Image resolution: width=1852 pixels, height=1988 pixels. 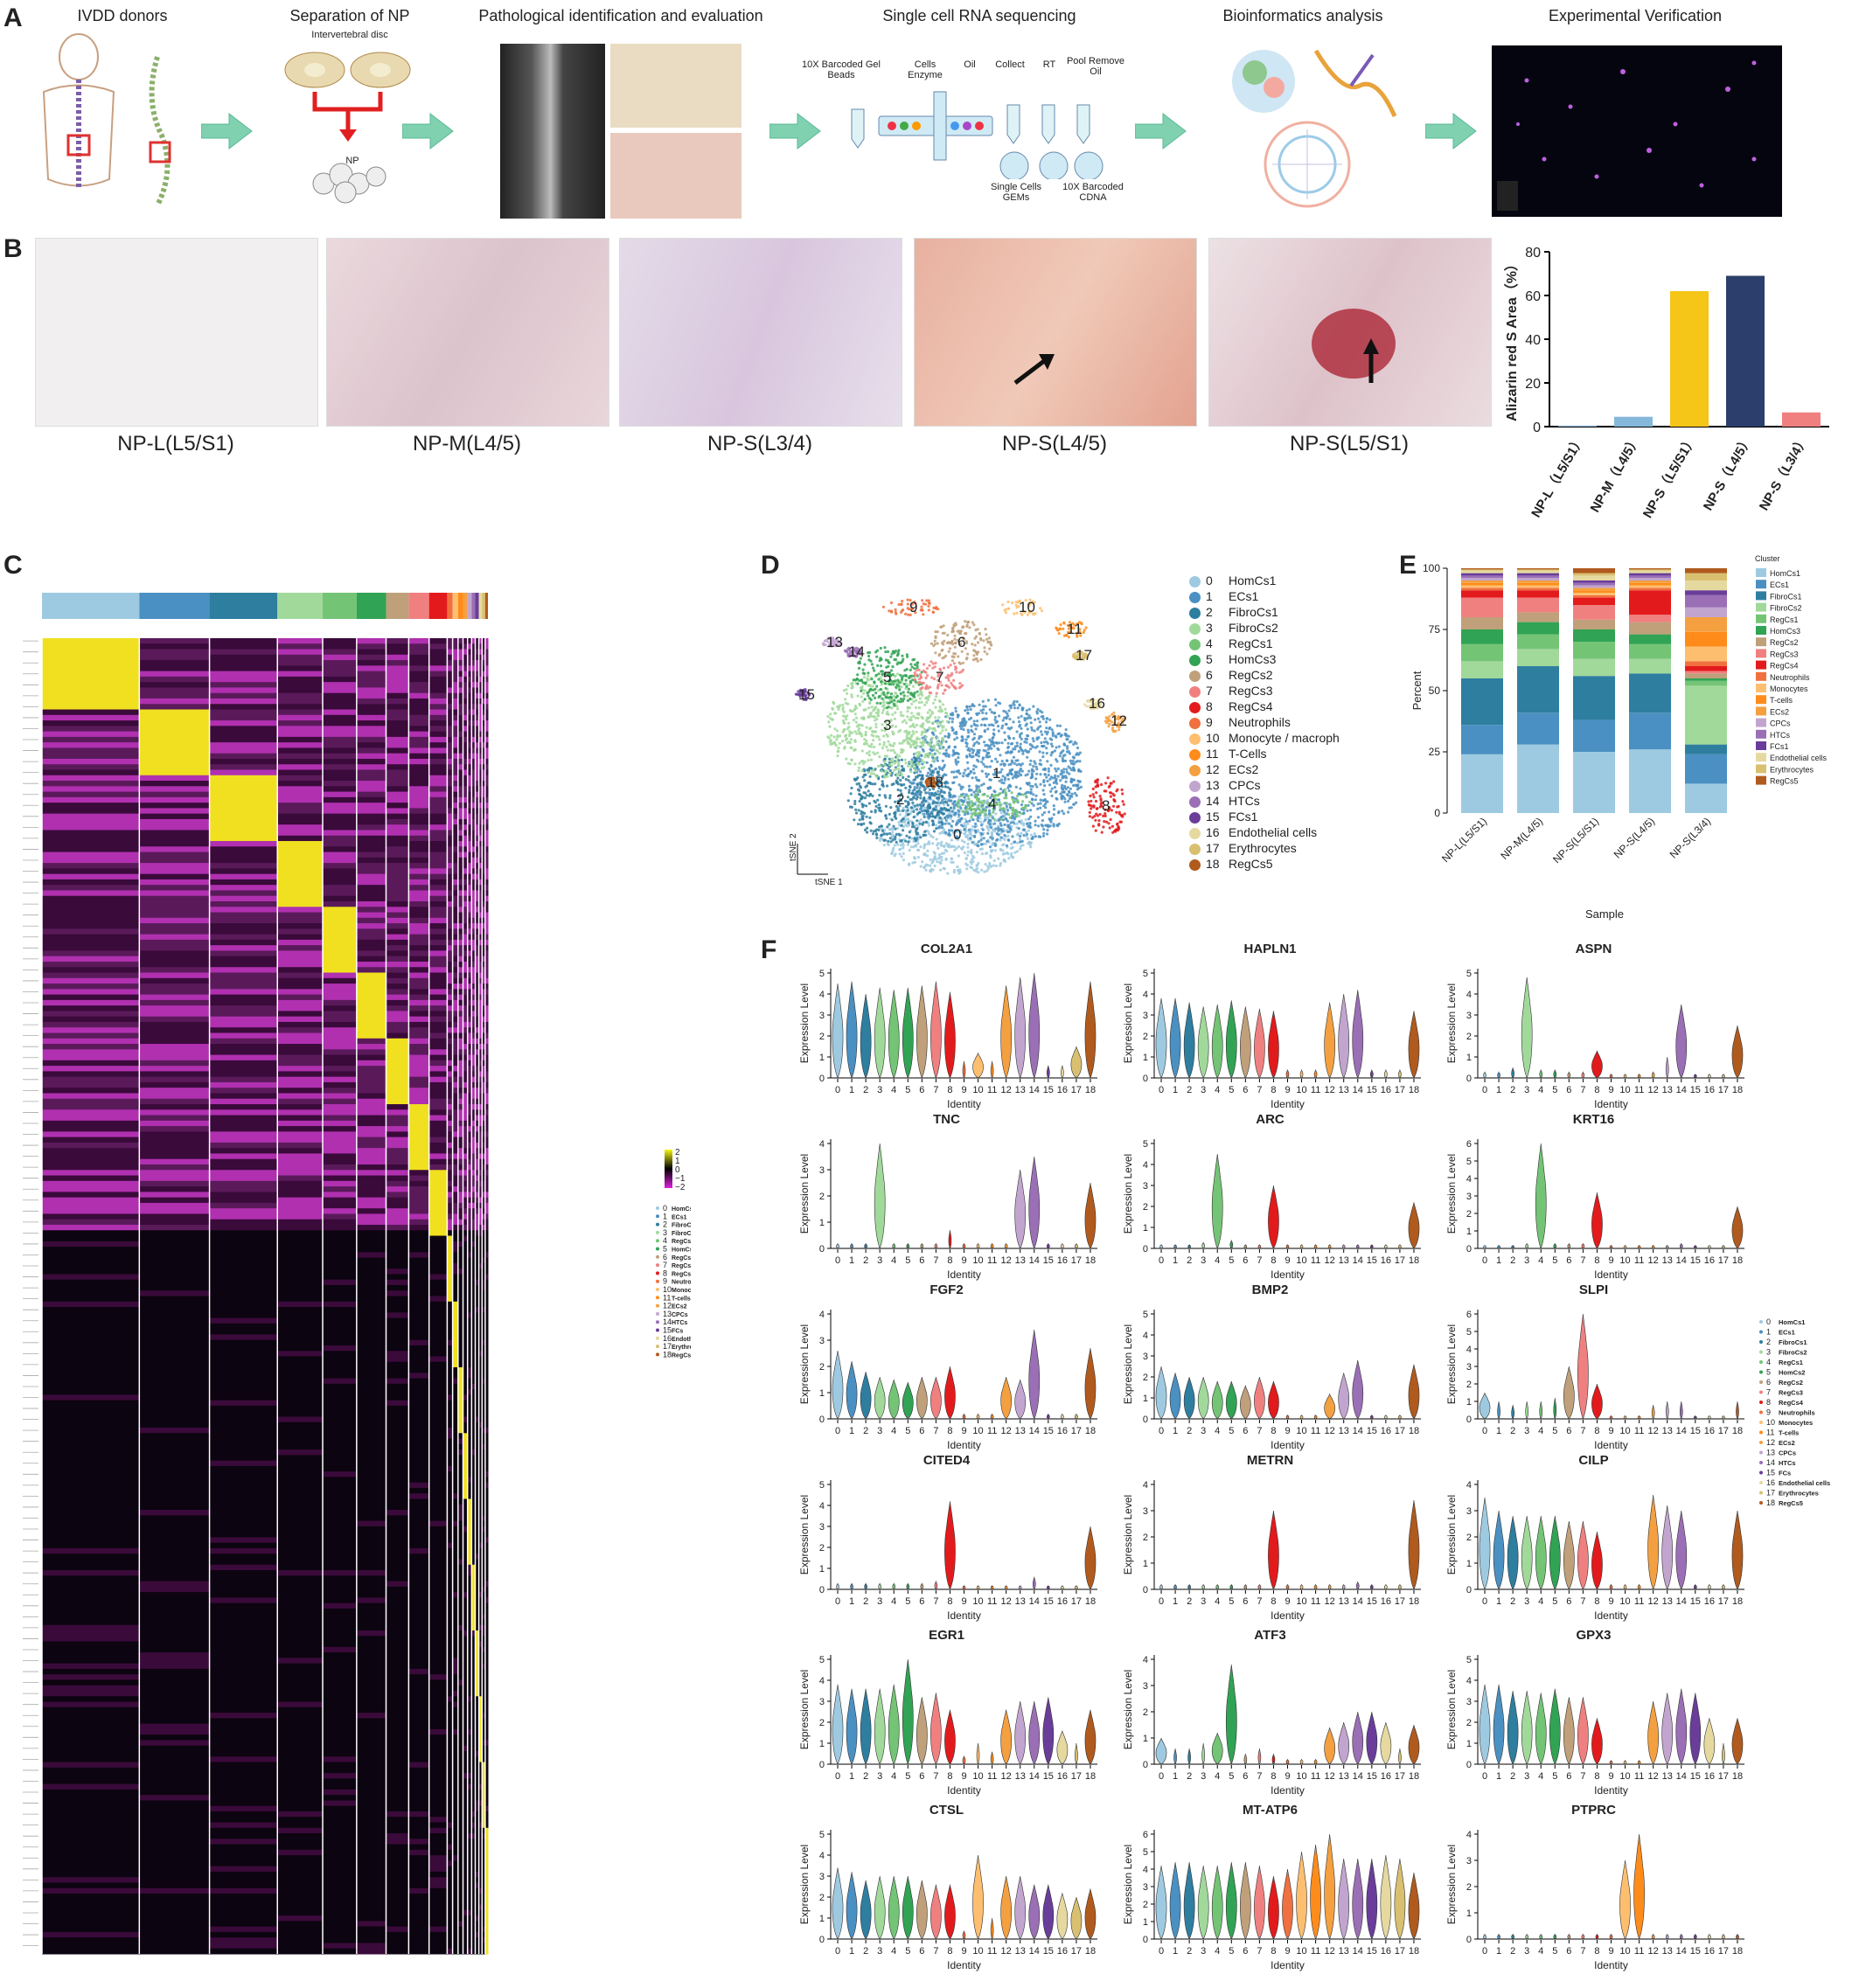 I want to click on step-verification-title: Experimental Verification, so click(x=1635, y=16).